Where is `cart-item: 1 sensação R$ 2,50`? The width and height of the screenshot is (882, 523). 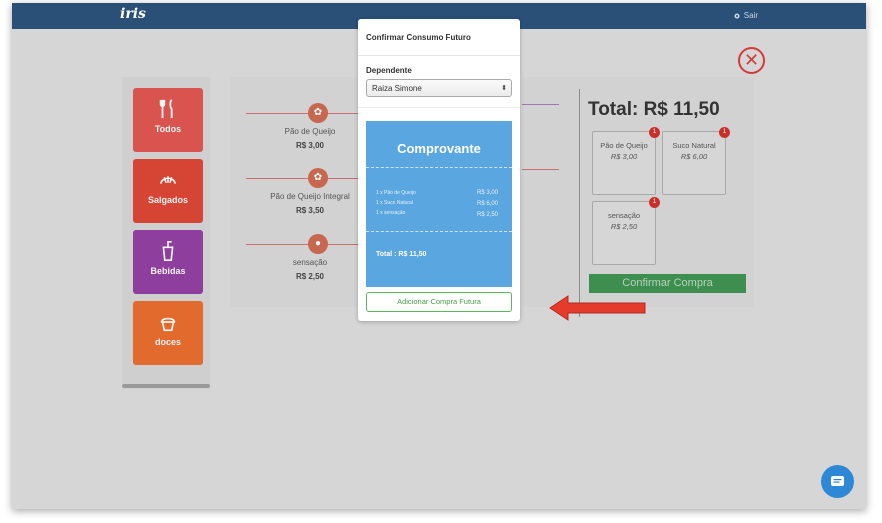 cart-item: 1 sensação R$ 2,50 is located at coordinates (626, 231).